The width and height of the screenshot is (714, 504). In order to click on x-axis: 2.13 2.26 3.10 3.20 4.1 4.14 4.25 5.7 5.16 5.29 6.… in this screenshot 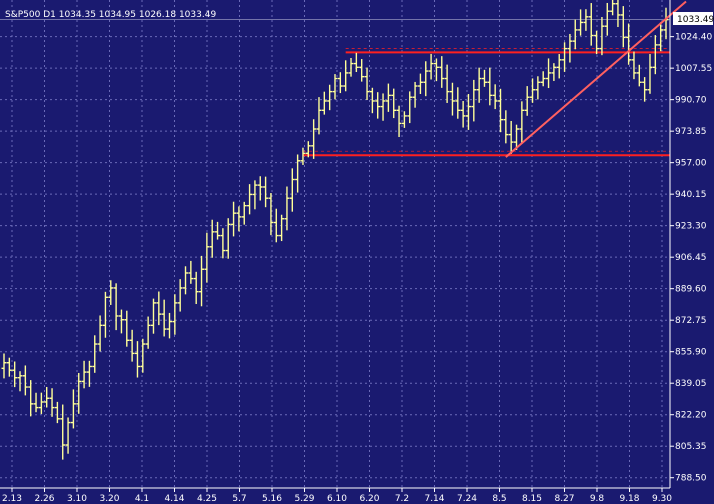, I will do `click(336, 495)`.